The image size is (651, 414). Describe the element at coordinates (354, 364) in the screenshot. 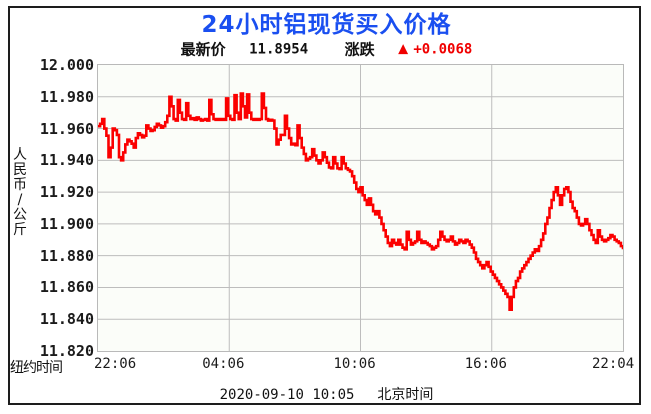

I see `x-axis-tick-label: 10:06` at that location.